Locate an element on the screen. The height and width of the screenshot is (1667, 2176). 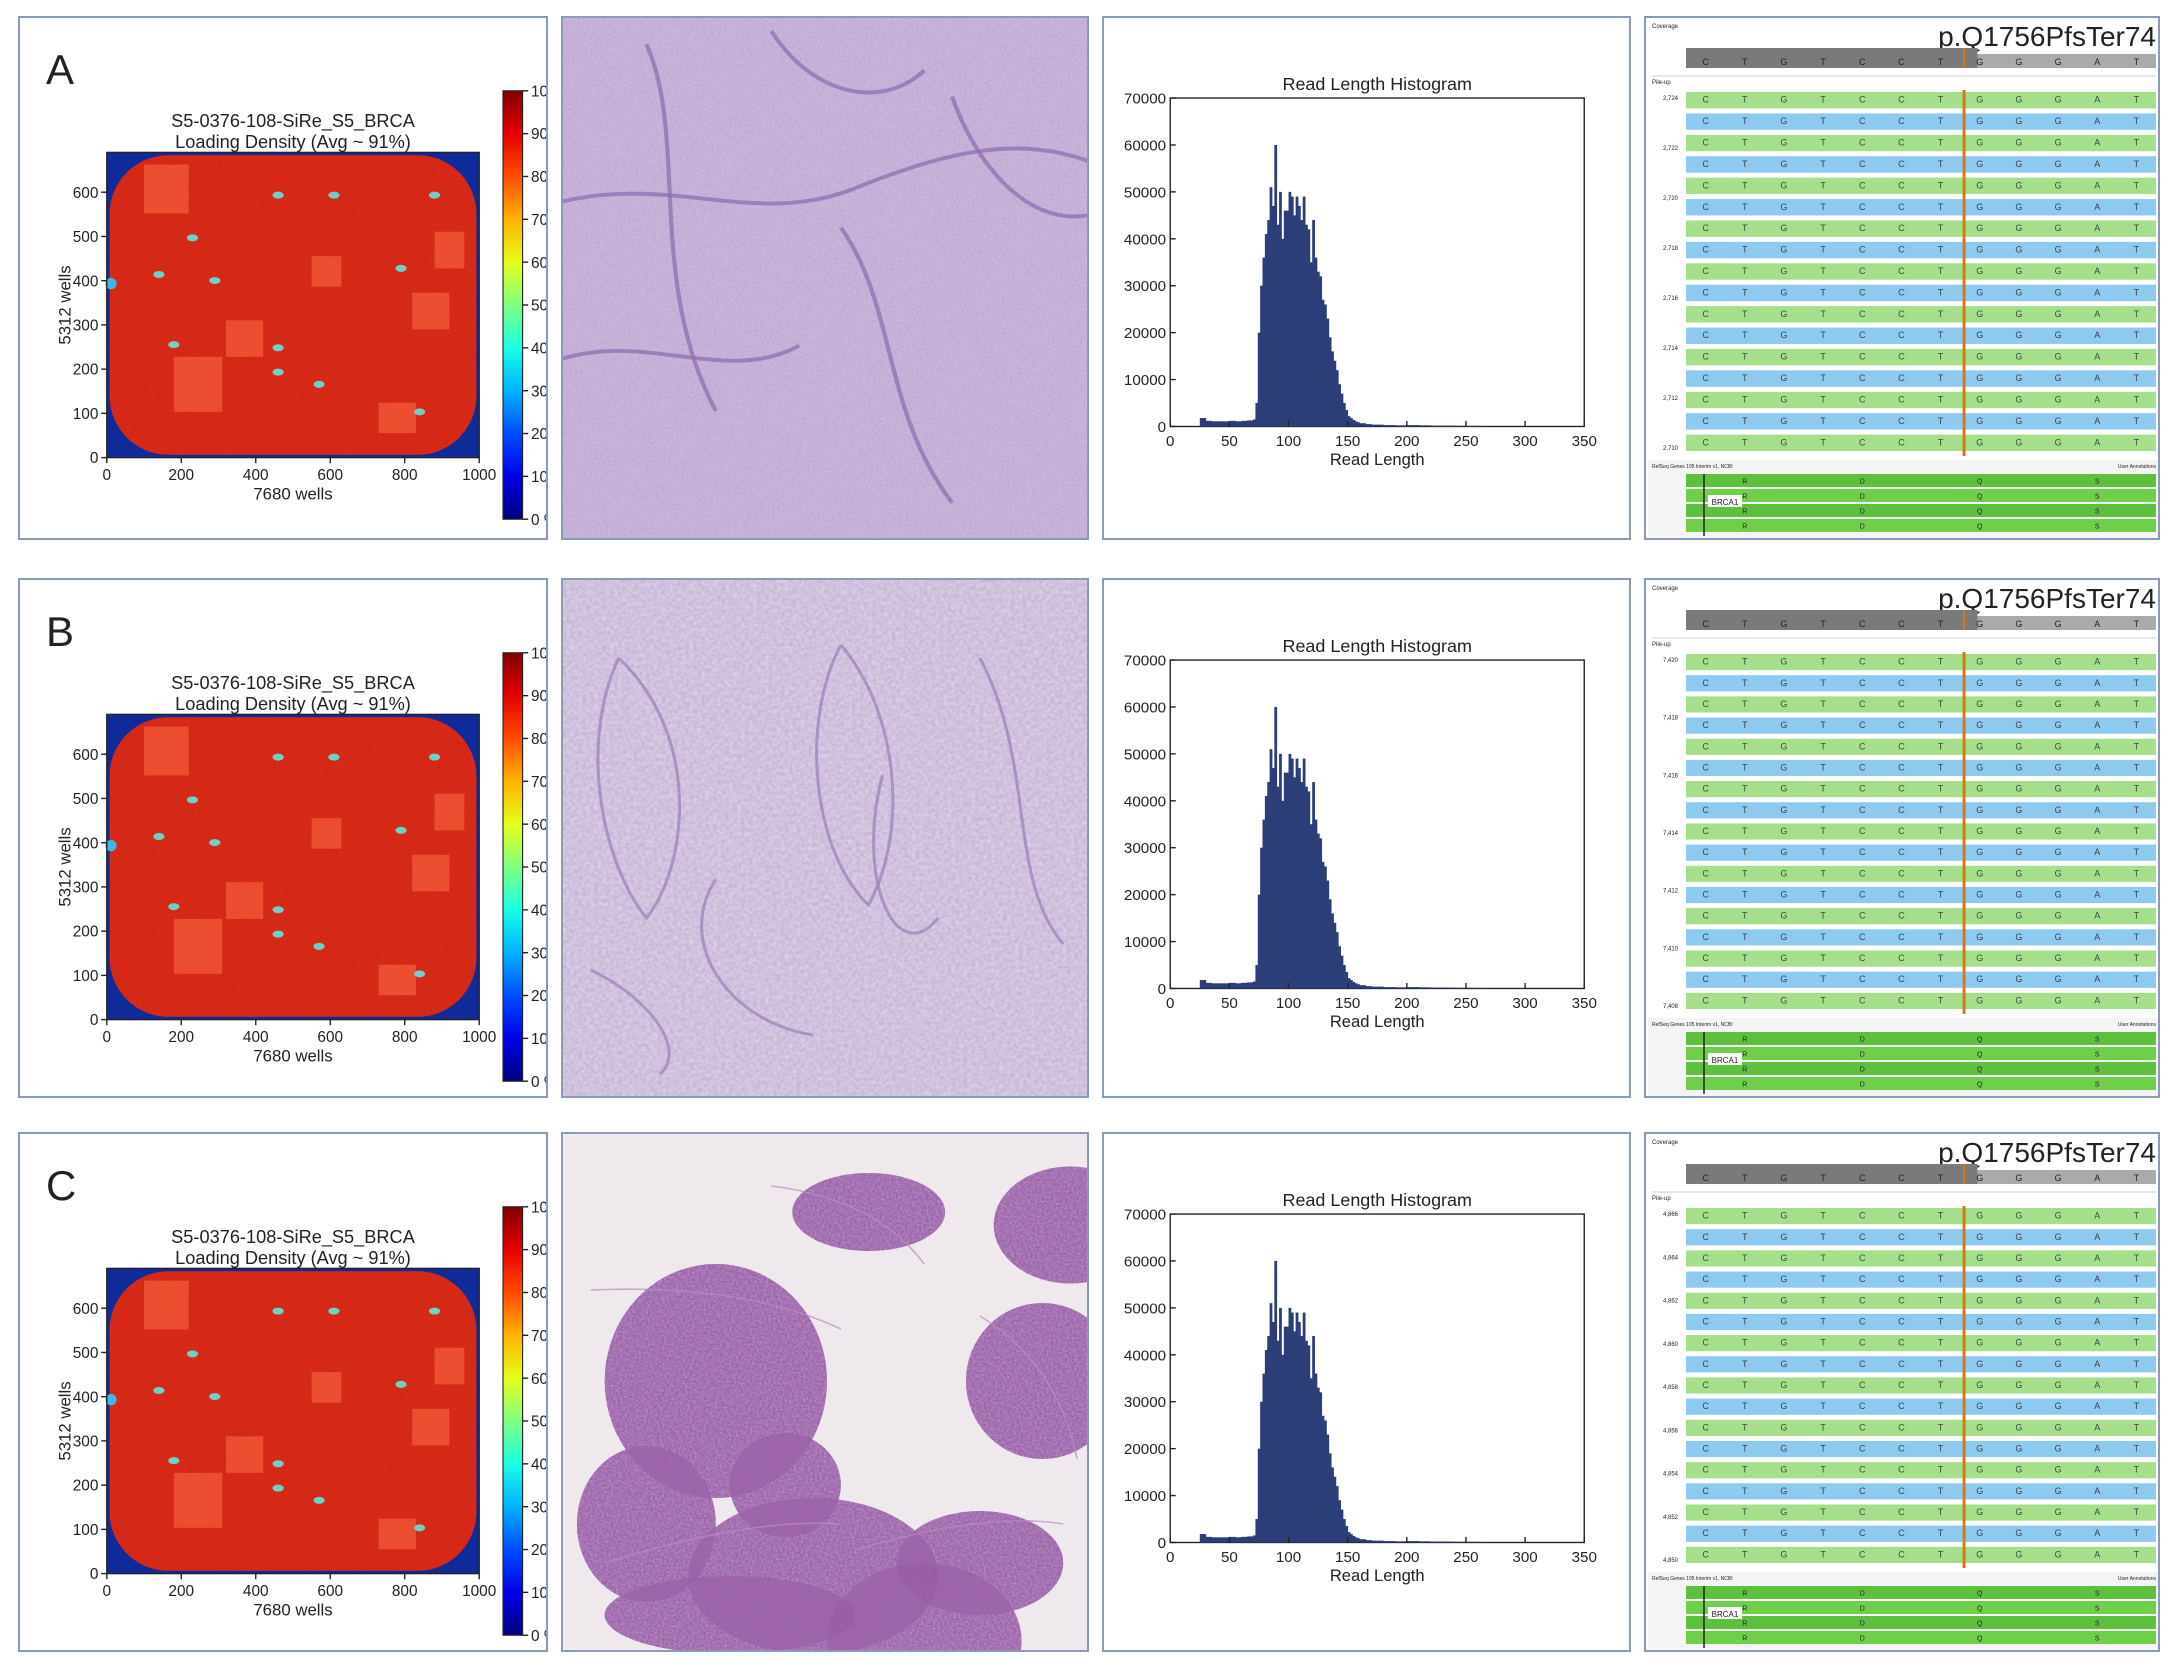
y-tick-label: 100 is located at coordinates (86, 1530).